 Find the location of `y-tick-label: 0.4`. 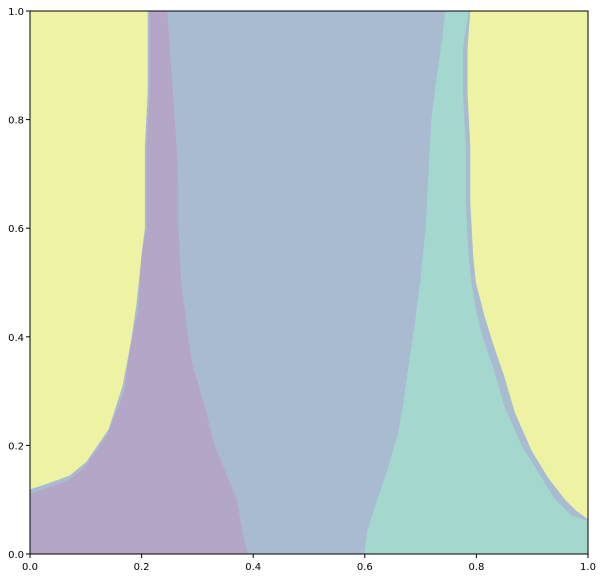

y-tick-label: 0.4 is located at coordinates (16, 338).